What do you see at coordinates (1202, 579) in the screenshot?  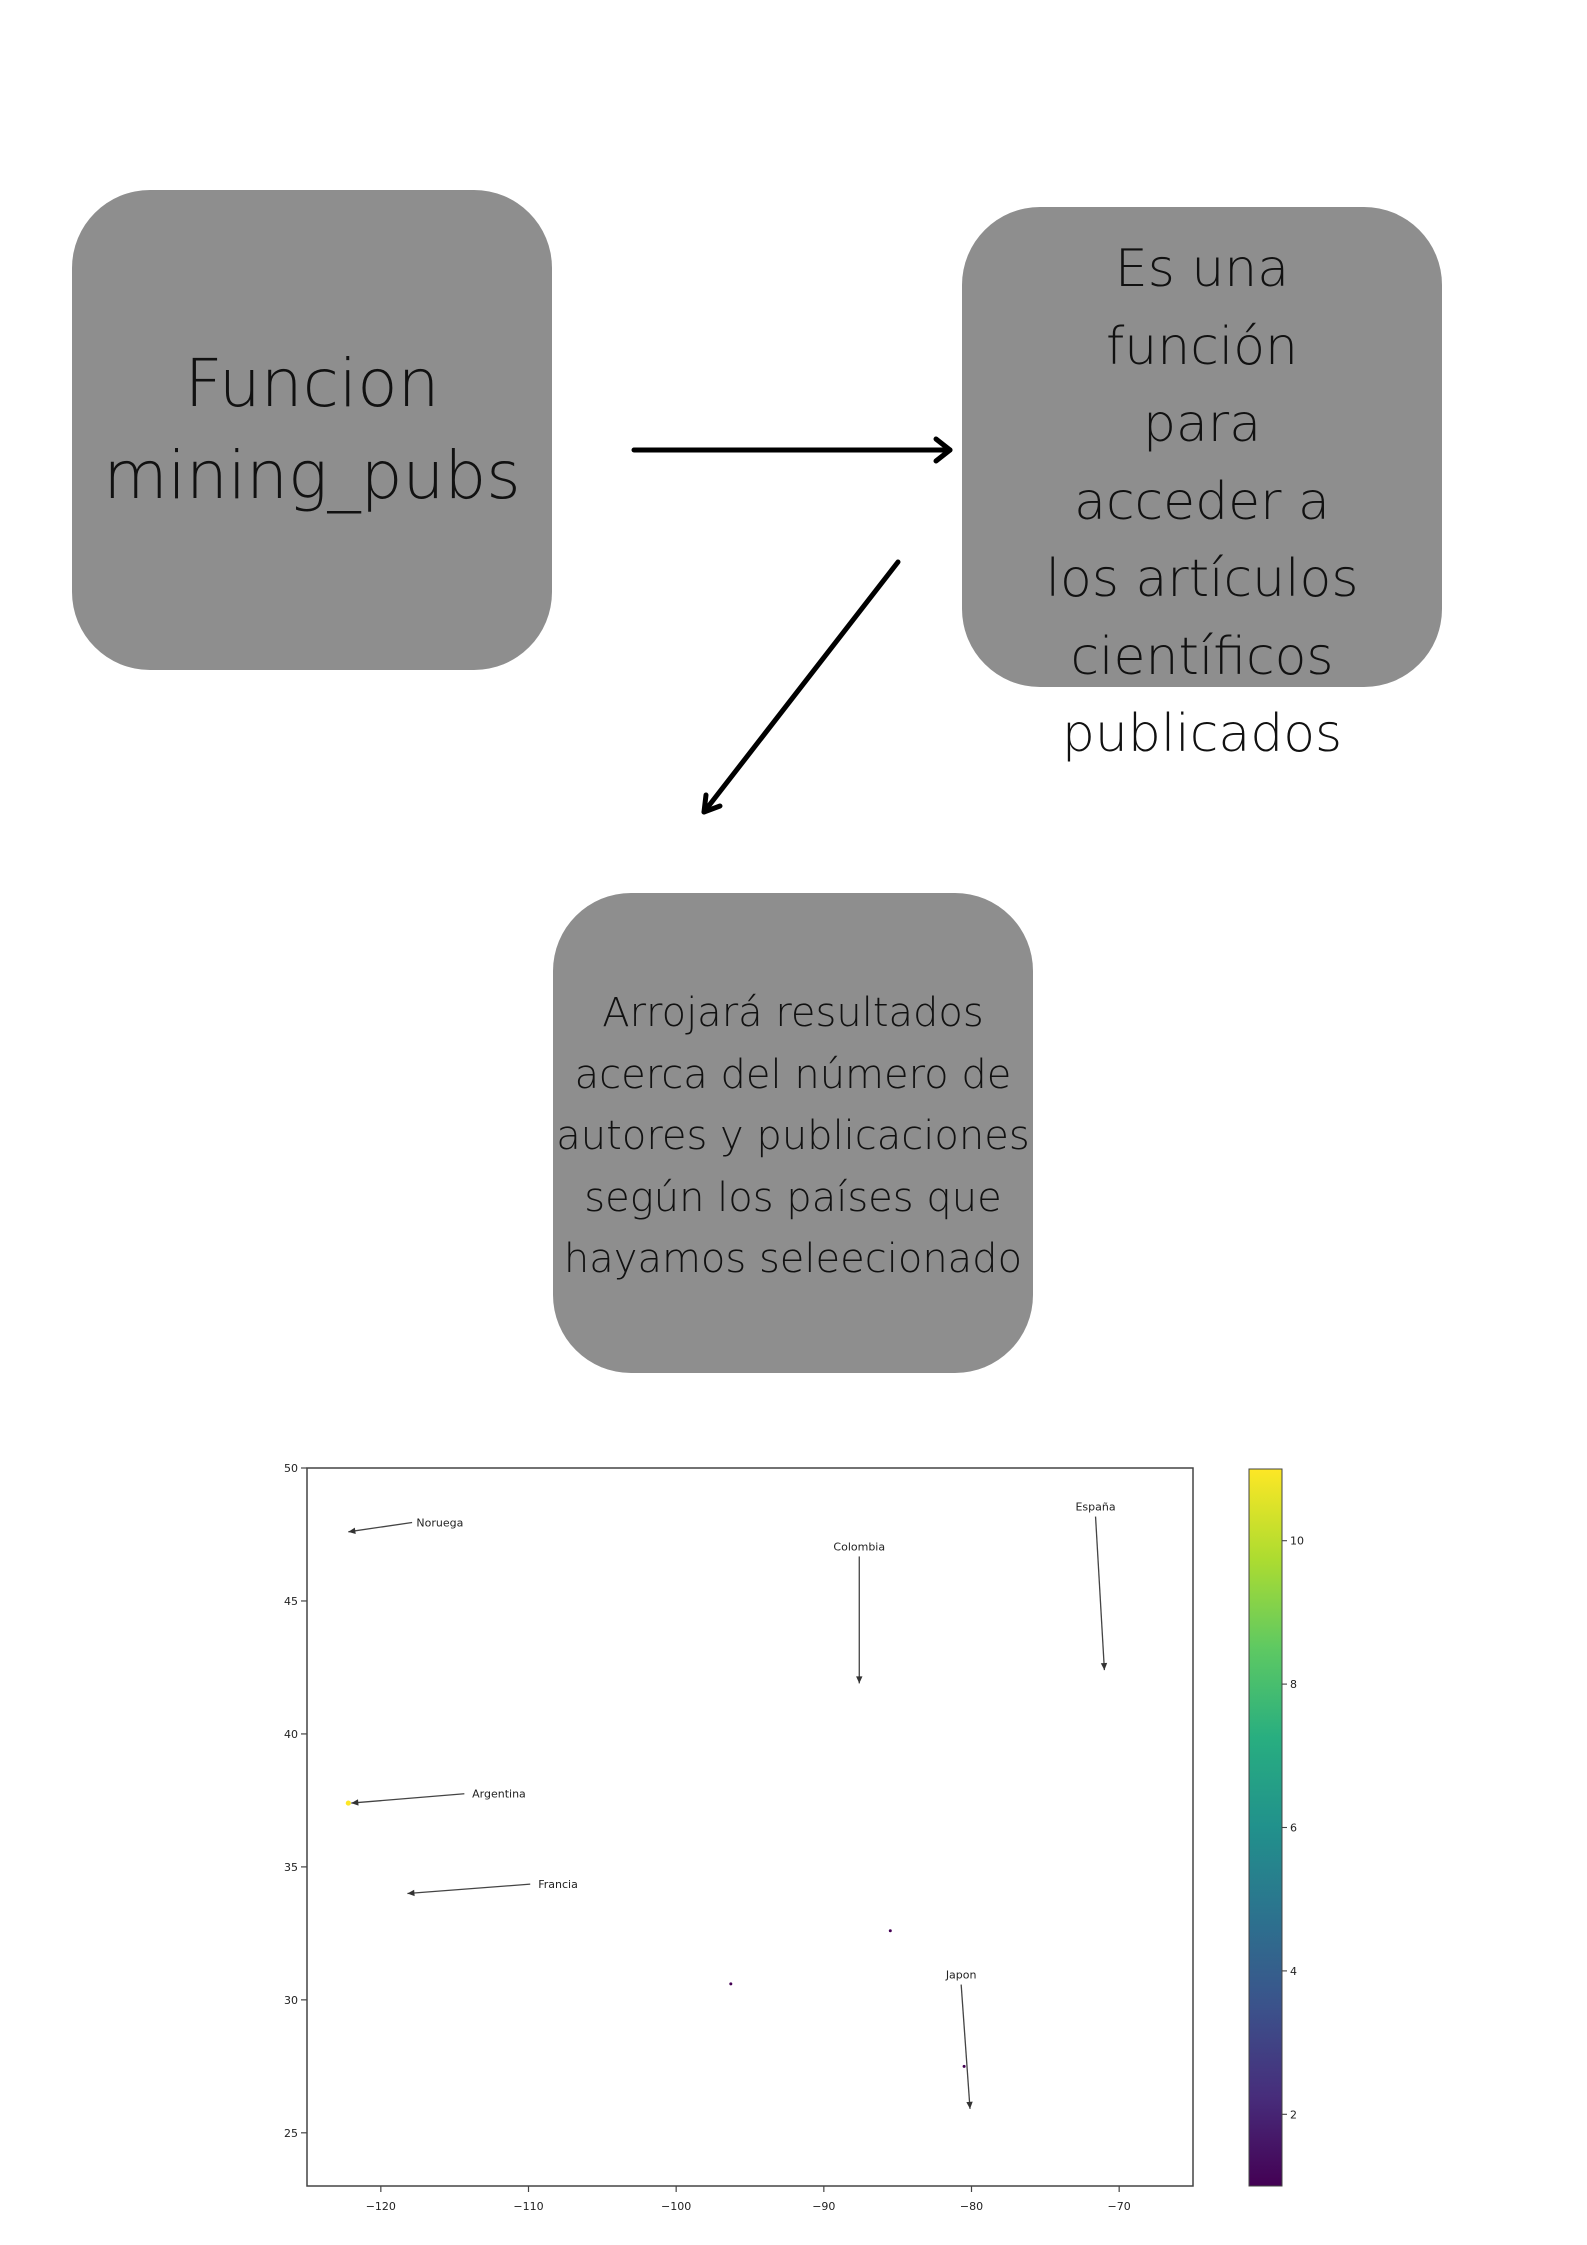 I see `node-line: los artículos` at bounding box center [1202, 579].